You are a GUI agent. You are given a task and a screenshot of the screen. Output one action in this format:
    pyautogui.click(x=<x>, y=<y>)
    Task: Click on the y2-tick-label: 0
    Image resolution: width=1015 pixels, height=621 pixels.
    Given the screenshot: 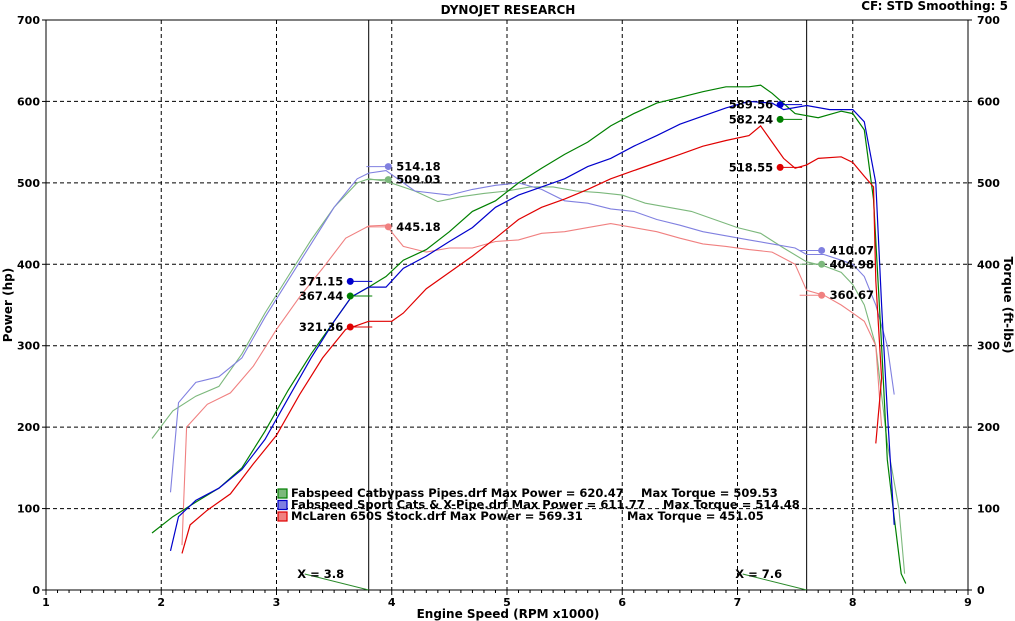 What is the action you would take?
    pyautogui.click(x=981, y=590)
    